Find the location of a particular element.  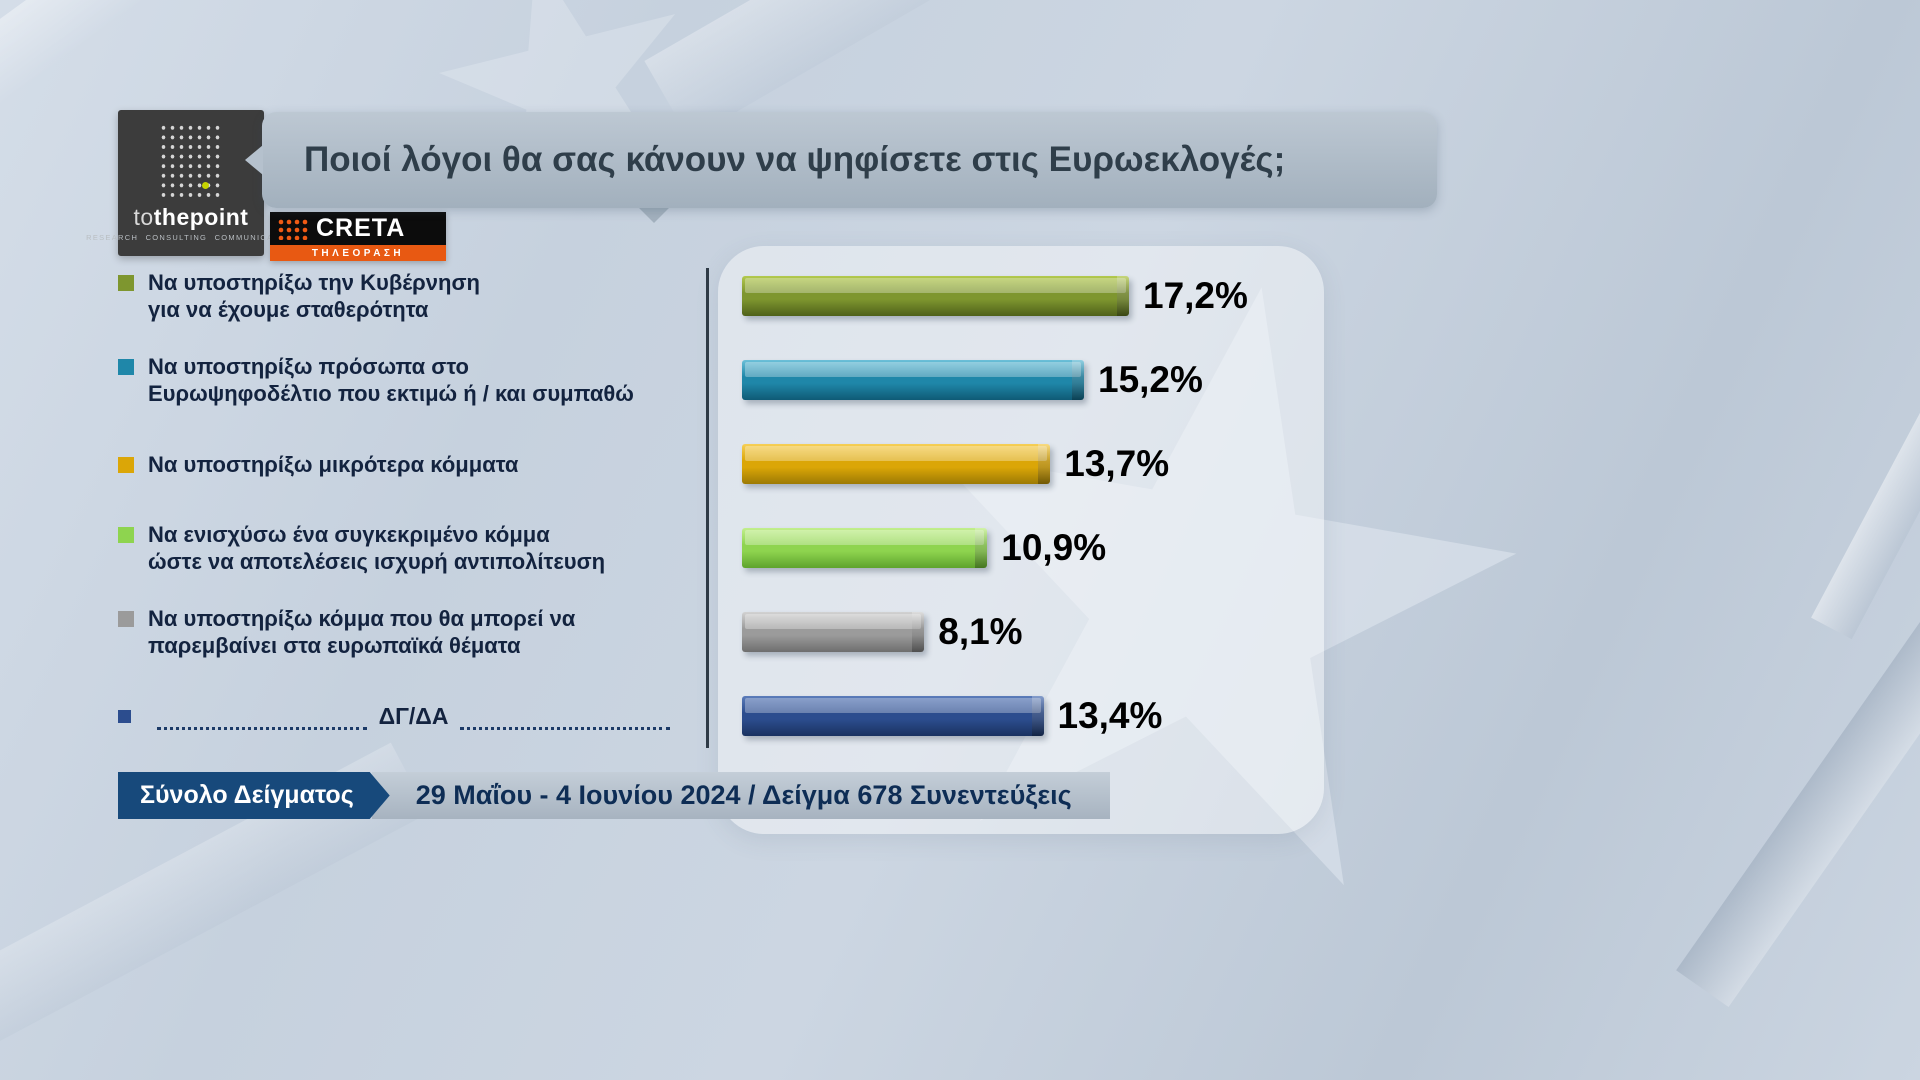

bar-cell: 10,9% is located at coordinates (1032, 548).